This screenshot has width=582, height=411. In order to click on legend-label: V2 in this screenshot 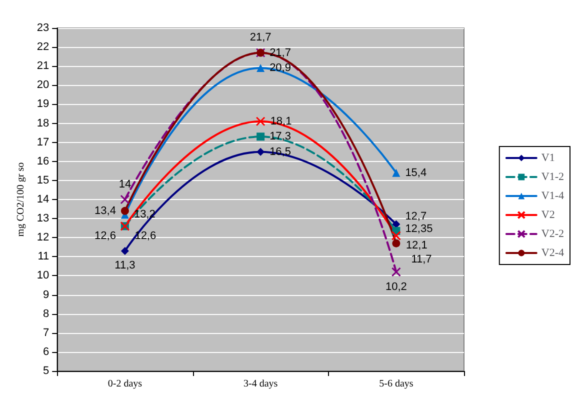, I will do `click(548, 215)`.